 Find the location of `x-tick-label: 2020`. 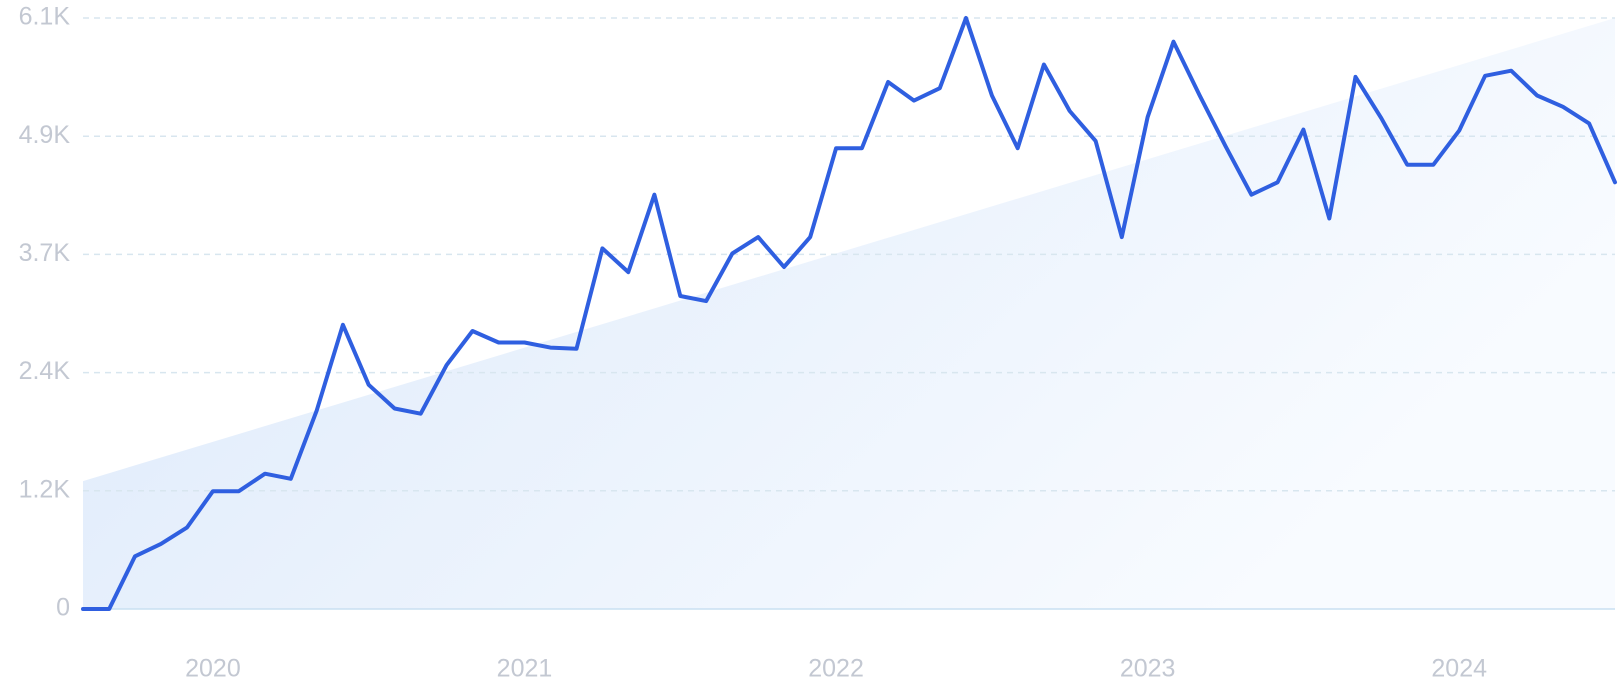

x-tick-label: 2020 is located at coordinates (213, 669).